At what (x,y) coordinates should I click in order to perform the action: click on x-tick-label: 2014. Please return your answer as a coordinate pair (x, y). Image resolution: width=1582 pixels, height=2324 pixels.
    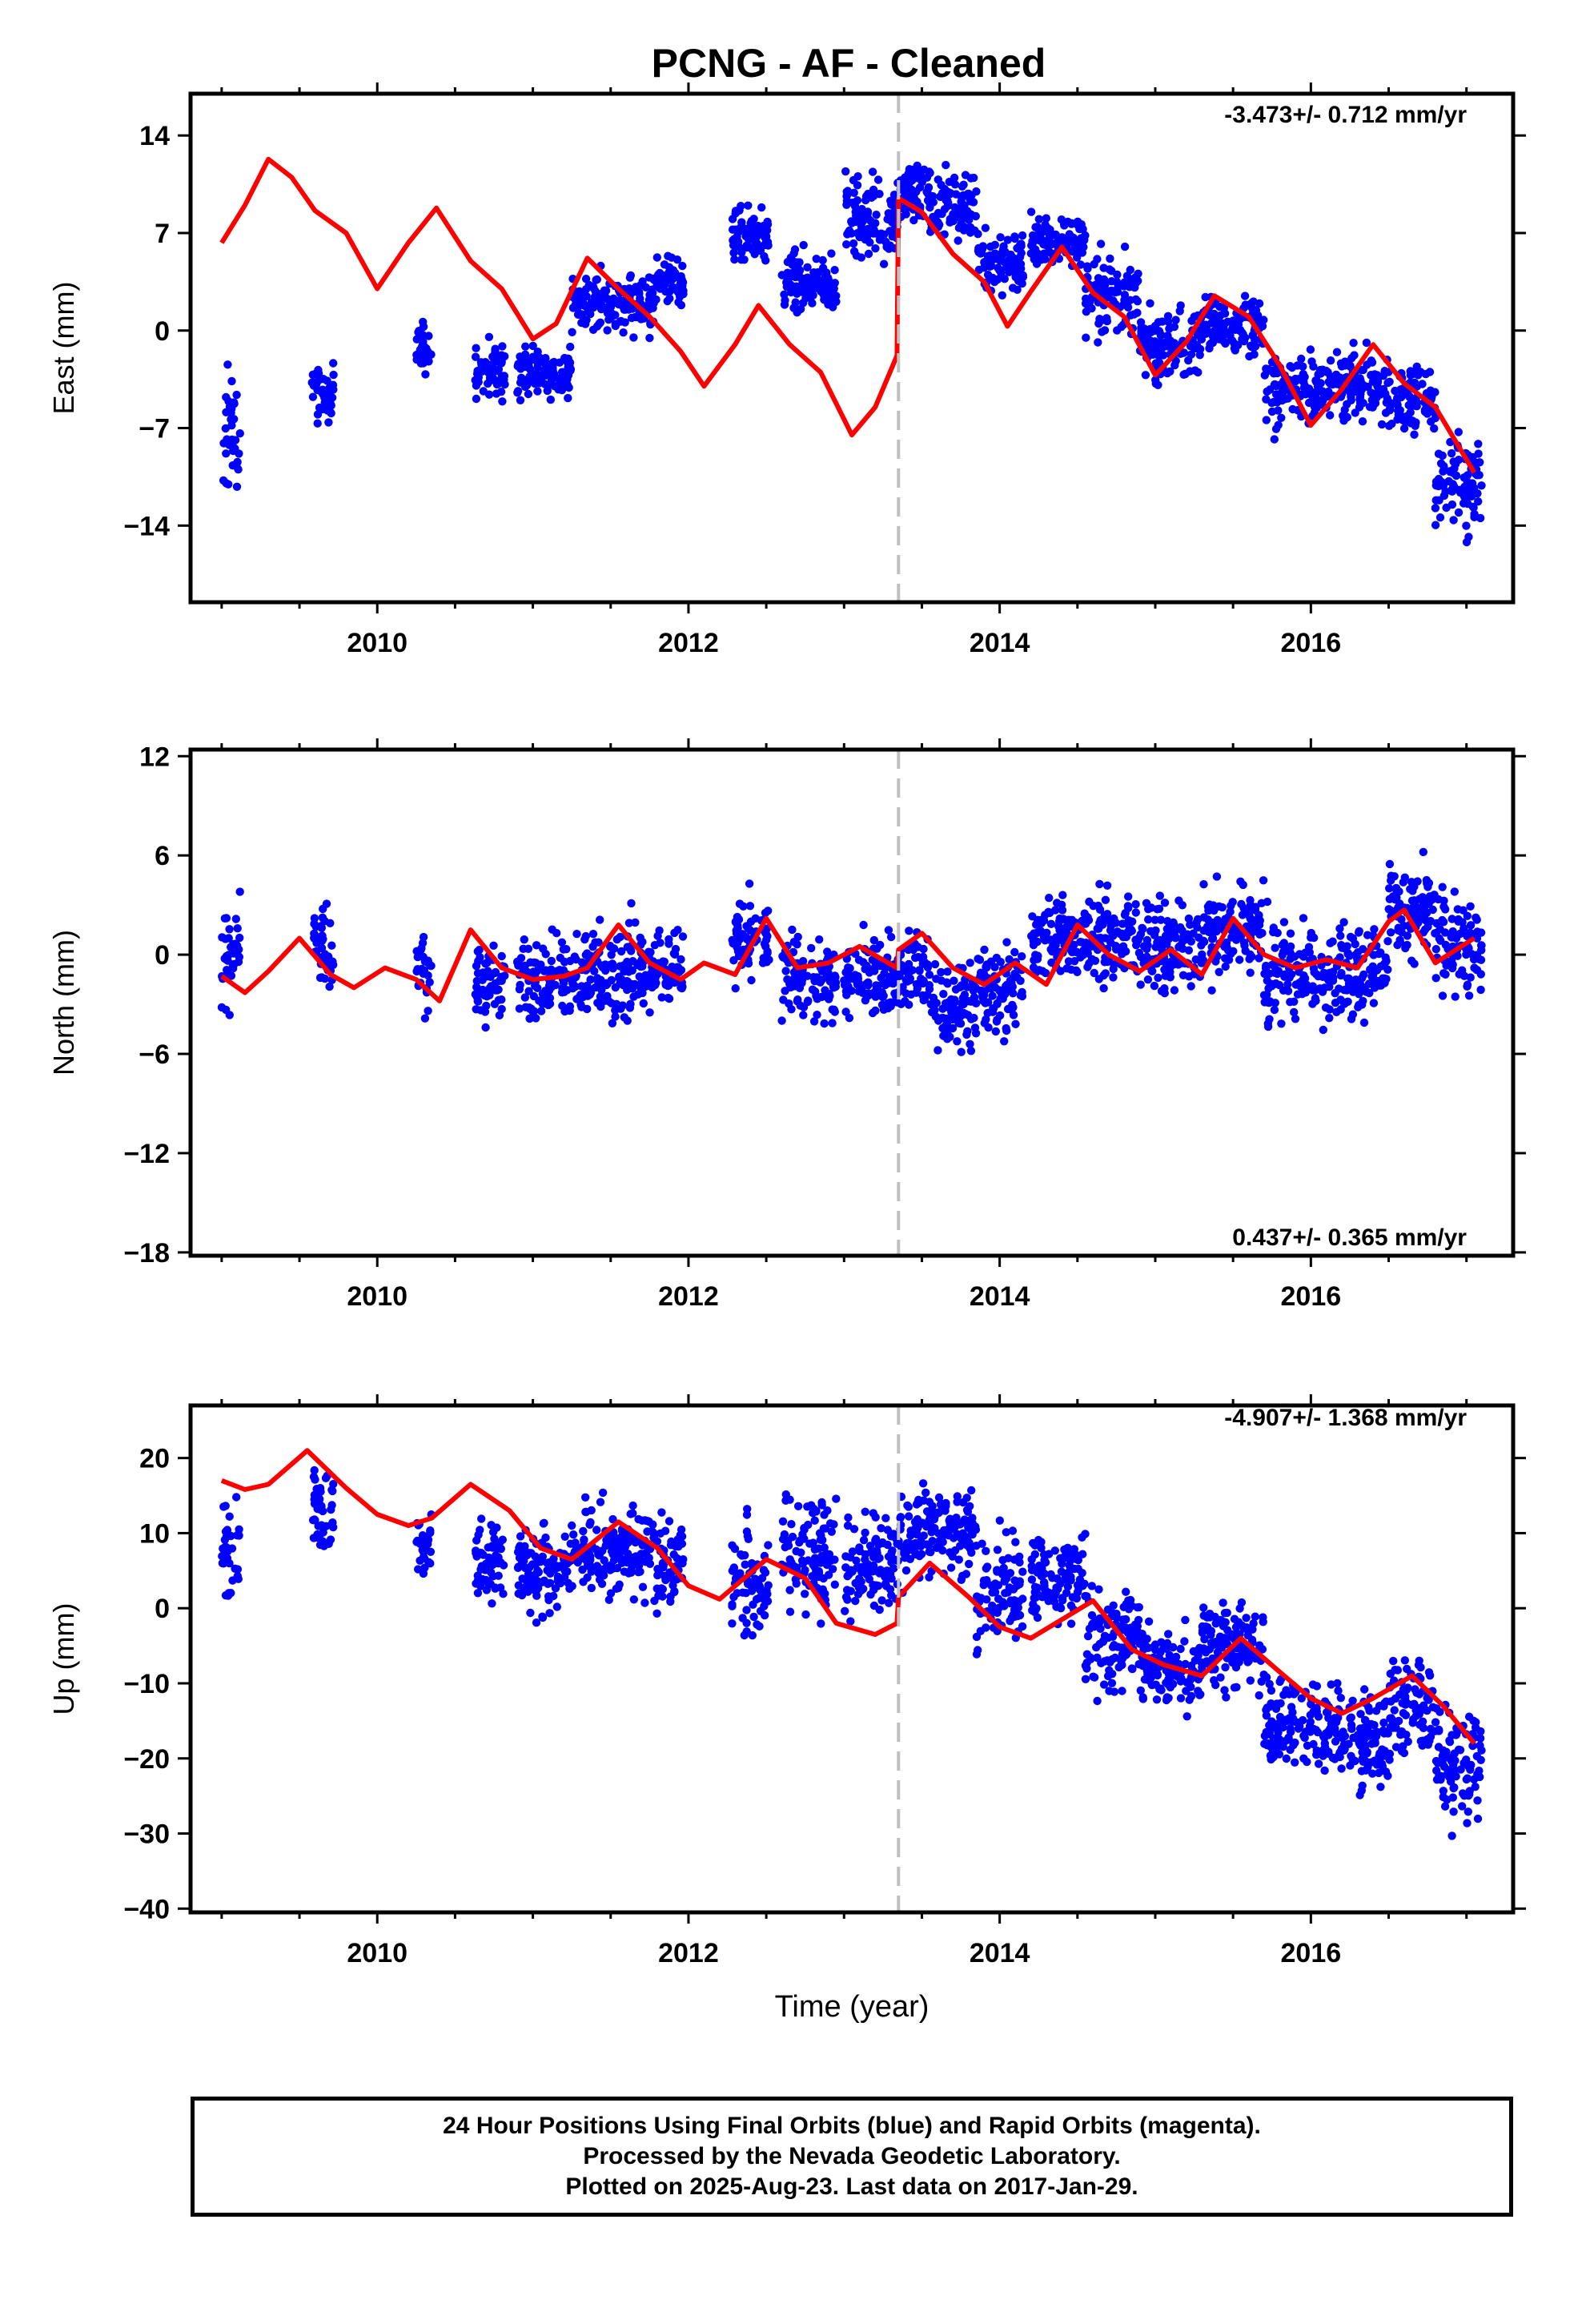
    Looking at the image, I should click on (1000, 643).